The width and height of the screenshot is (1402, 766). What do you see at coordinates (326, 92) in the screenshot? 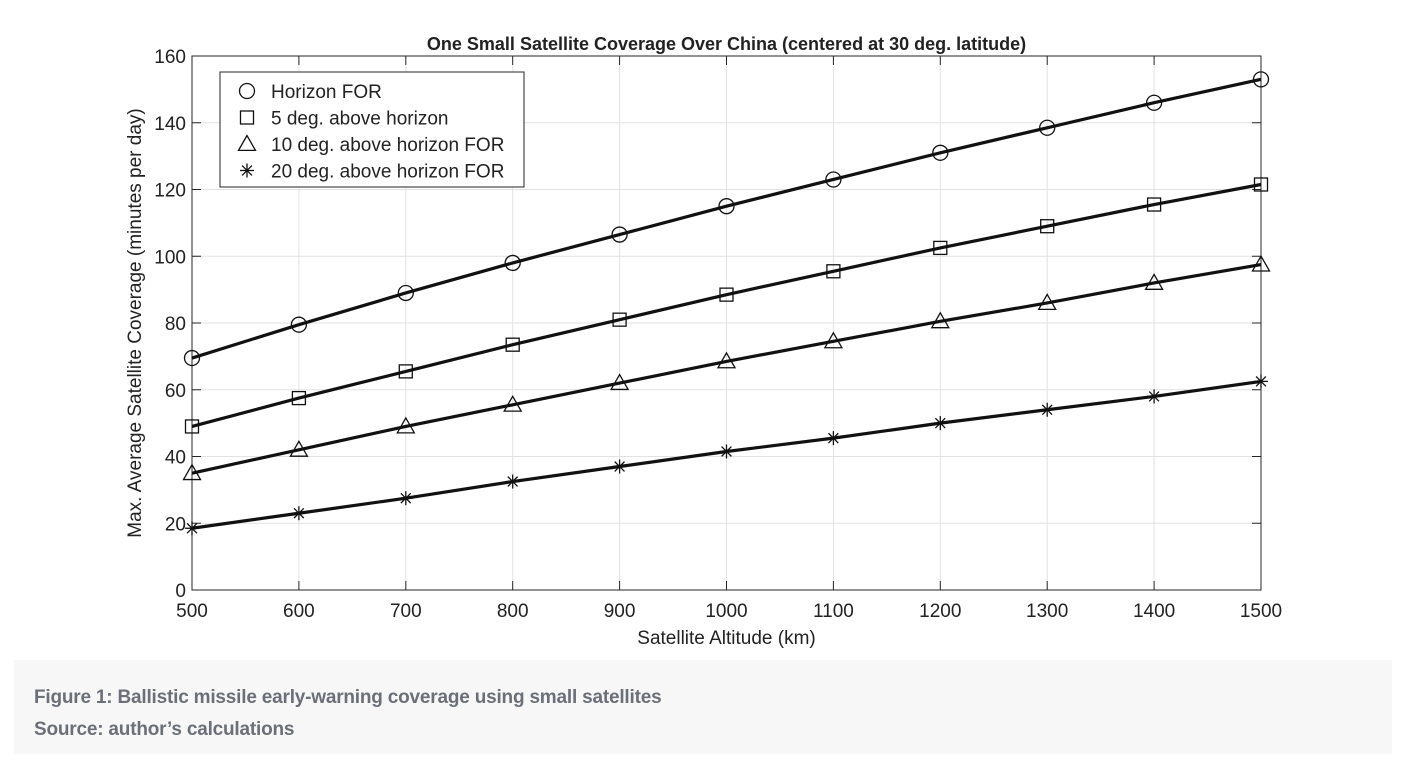
I see `legend-label: Horizon FOR` at bounding box center [326, 92].